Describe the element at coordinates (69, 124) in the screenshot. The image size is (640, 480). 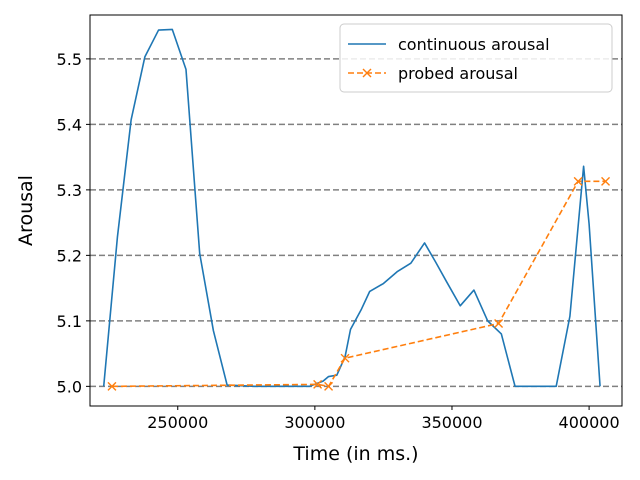
I see `y-tick-label: 5.4` at that location.